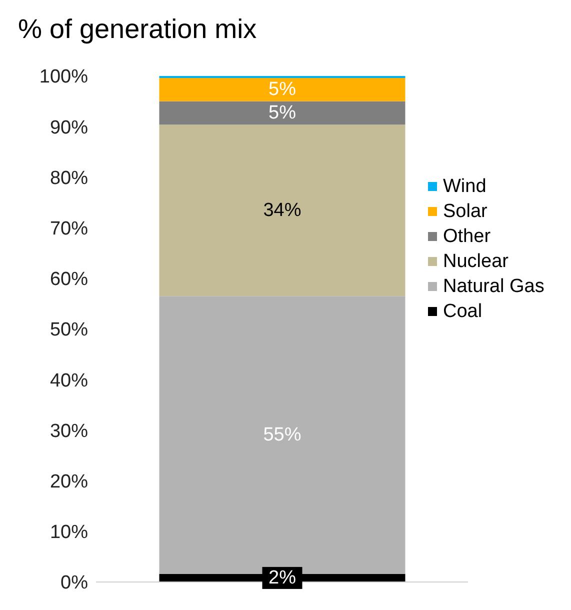 The width and height of the screenshot is (571, 610). Describe the element at coordinates (69, 279) in the screenshot. I see `y-tick-label: 60%` at that location.